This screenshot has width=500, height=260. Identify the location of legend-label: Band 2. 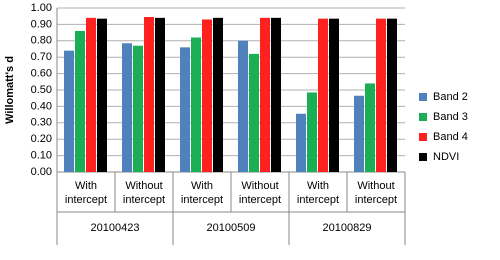
(450, 97).